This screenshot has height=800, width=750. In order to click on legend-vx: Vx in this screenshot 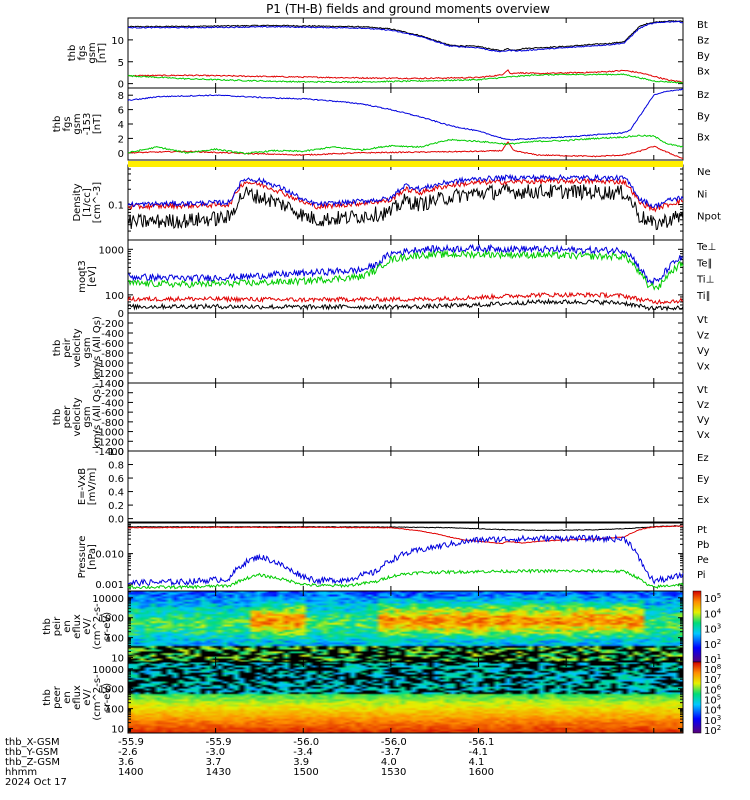, I will do `click(703, 435)`.